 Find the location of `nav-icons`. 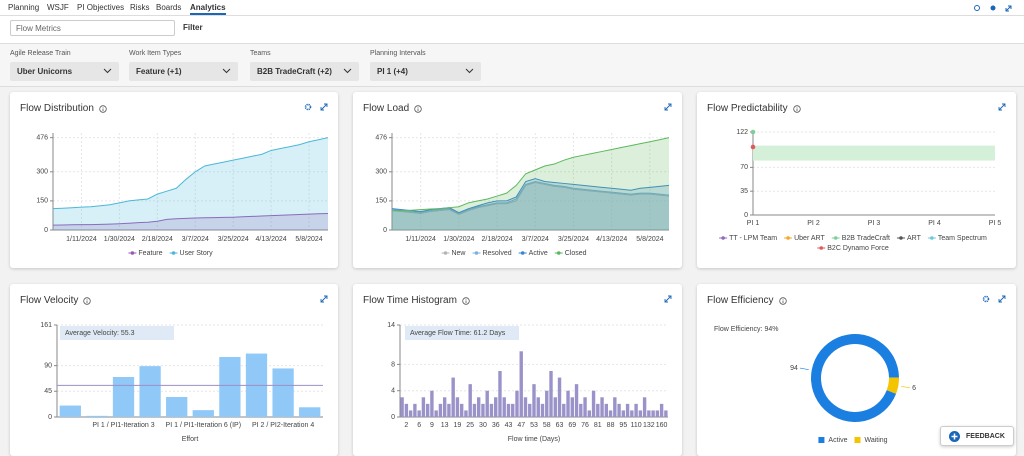

nav-icons is located at coordinates (993, 8).